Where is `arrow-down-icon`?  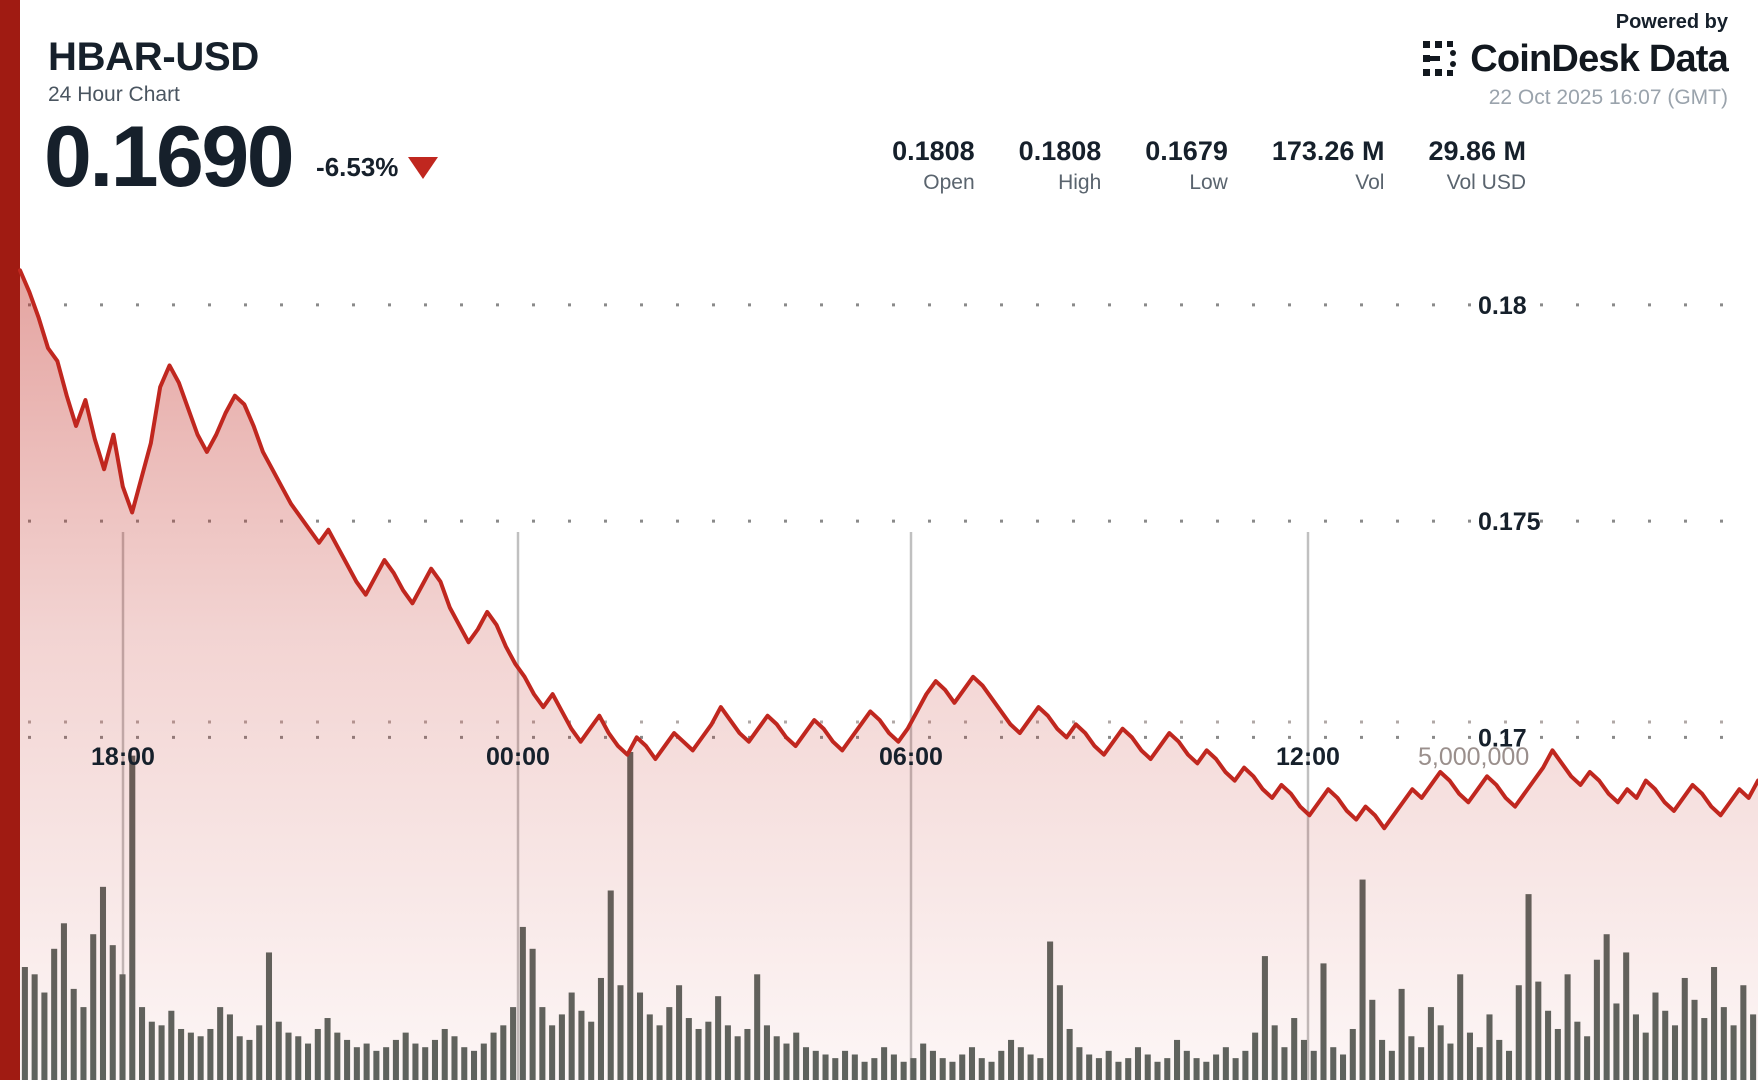 arrow-down-icon is located at coordinates (423, 167).